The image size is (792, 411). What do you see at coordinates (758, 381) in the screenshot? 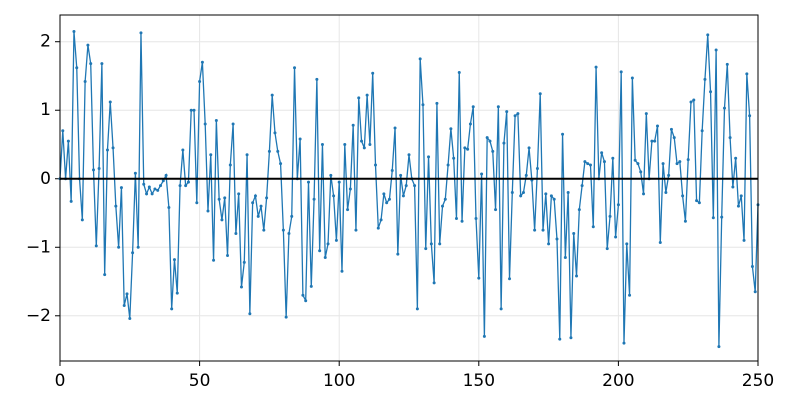
I see `x-tick-label: 250` at bounding box center [758, 381].